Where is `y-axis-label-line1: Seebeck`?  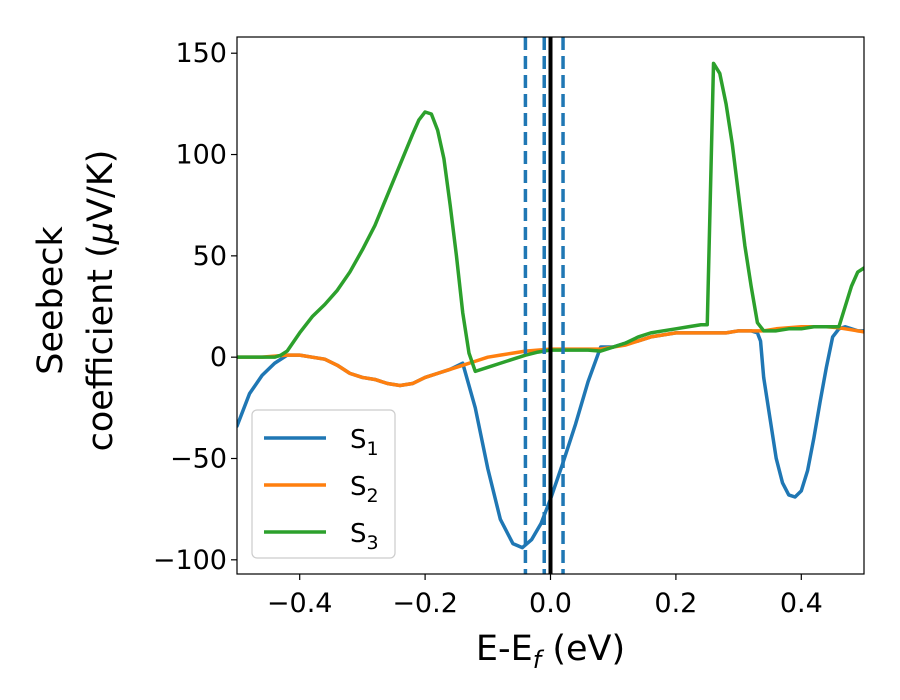
y-axis-label-line1: Seebeck is located at coordinates (51, 299).